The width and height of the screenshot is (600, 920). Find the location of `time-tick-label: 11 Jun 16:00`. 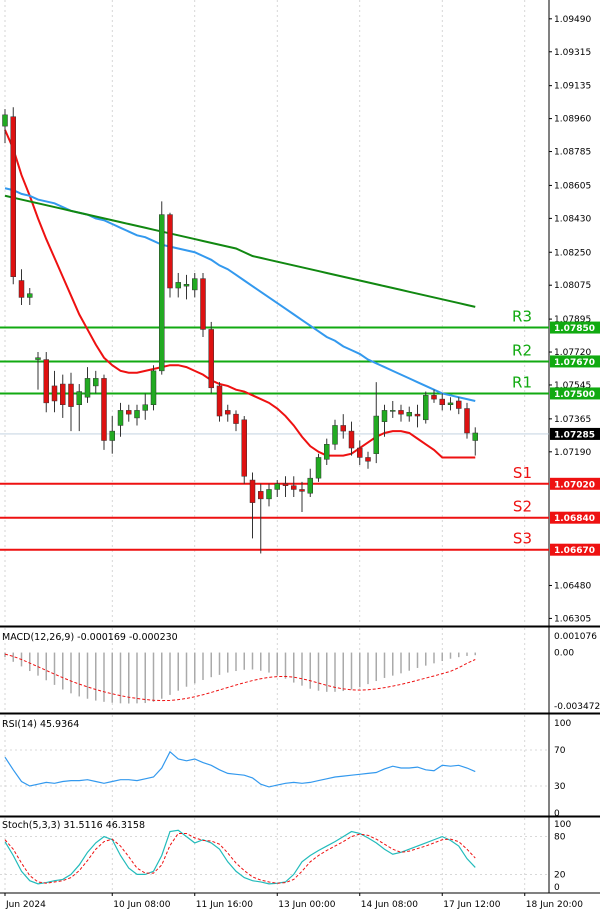

time-tick-label: 11 Jun 16:00 is located at coordinates (224, 905).